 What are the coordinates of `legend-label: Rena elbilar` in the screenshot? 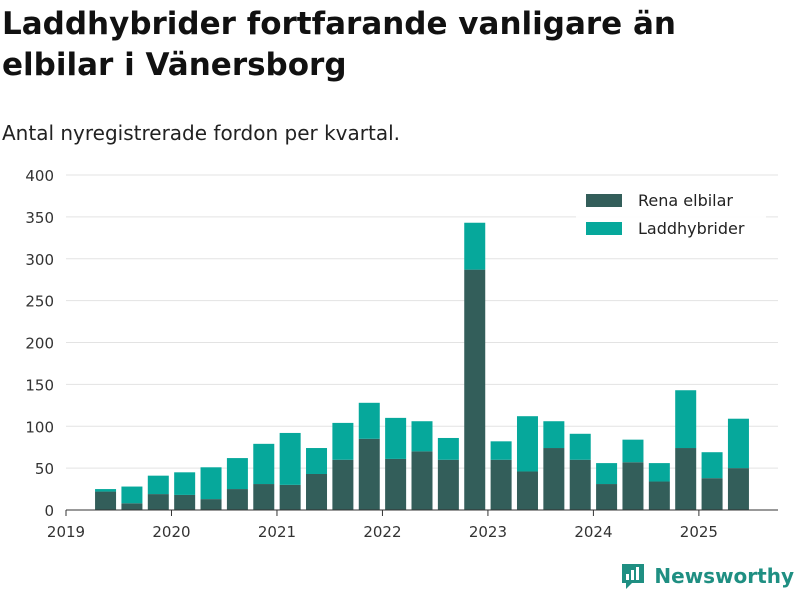 It's located at (685, 200).